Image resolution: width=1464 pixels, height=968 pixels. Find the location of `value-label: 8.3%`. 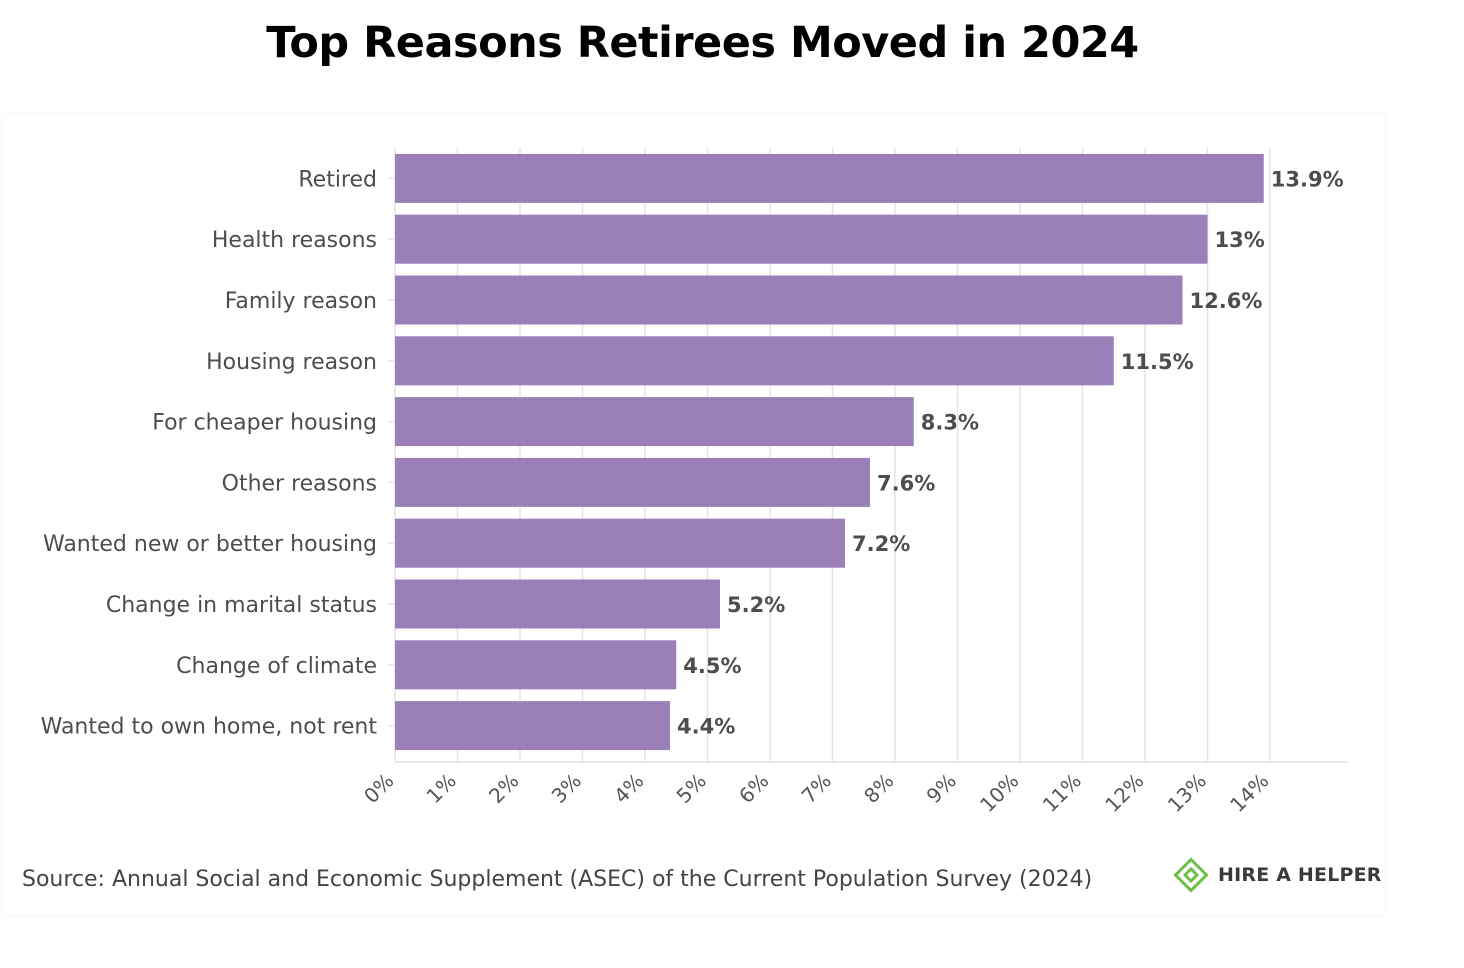

value-label: 8.3% is located at coordinates (950, 423).